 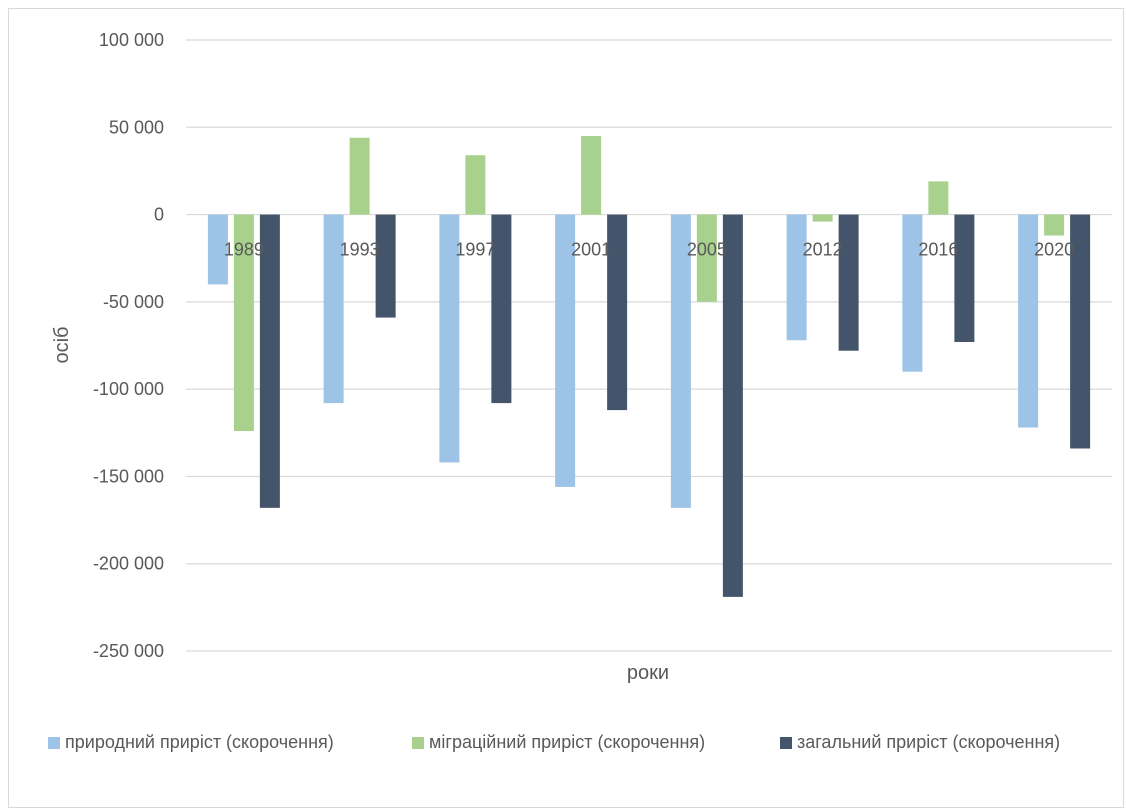 What do you see at coordinates (128, 564) in the screenshot?
I see `y-tick-label: -200 000` at bounding box center [128, 564].